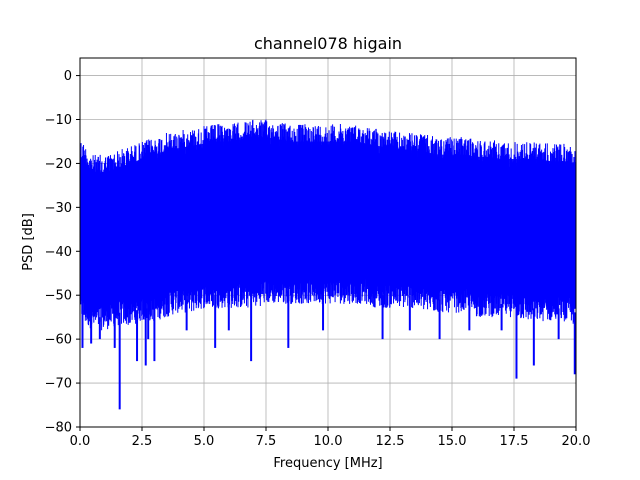  What do you see at coordinates (58, 208) in the screenshot?
I see `y-tick-label: −30` at bounding box center [58, 208].